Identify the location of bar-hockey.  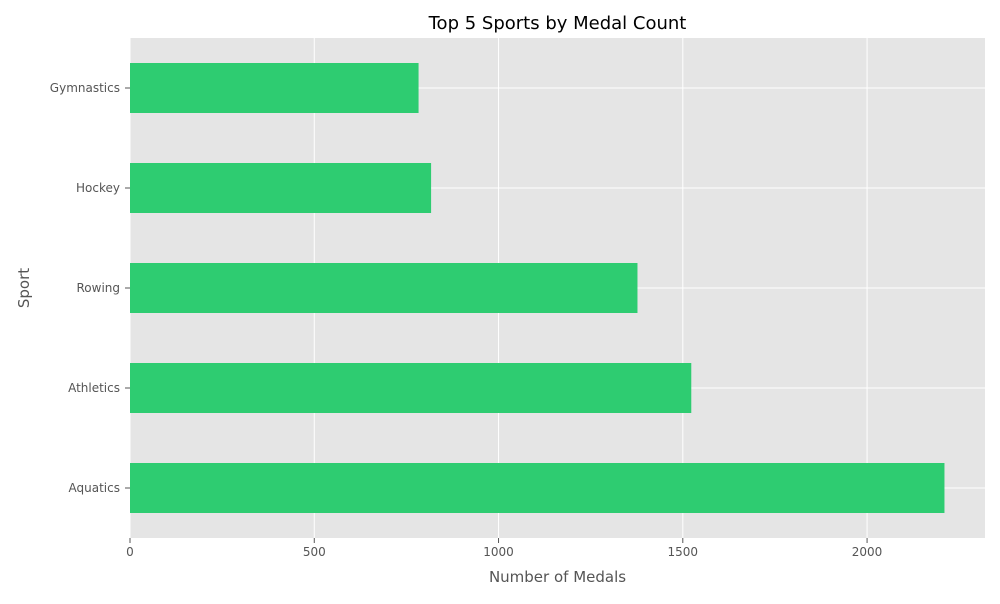
(281, 188).